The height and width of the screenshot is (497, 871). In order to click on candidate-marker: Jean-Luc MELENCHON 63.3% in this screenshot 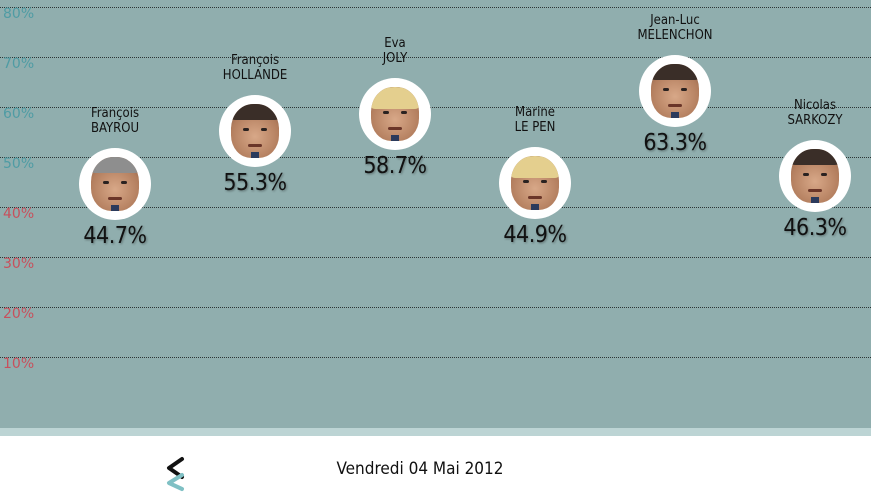, I will do `click(675, 113)`.